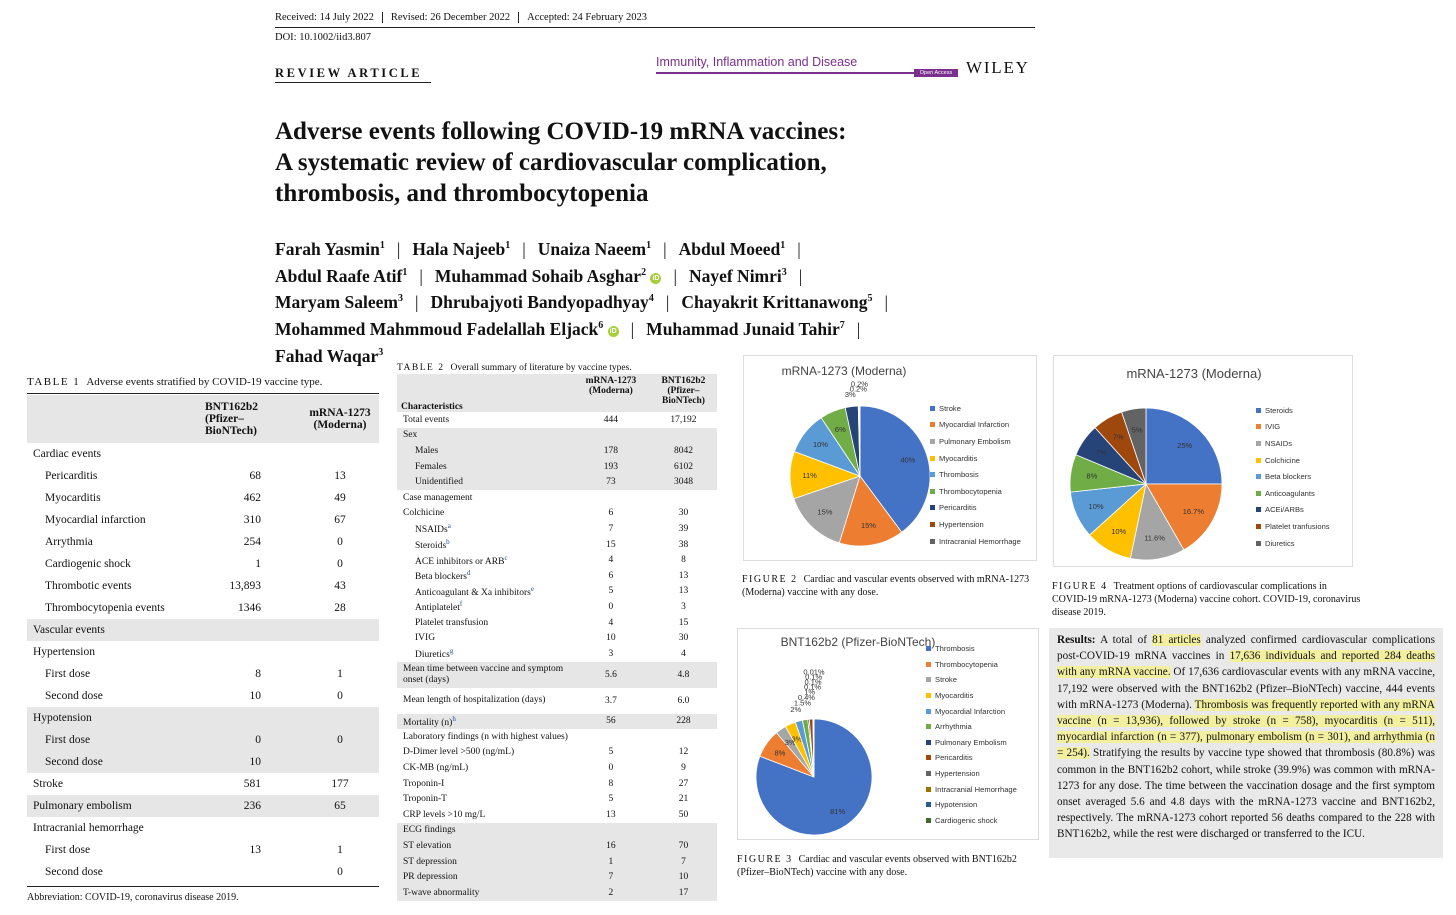 Image resolution: width=1456 pixels, height=915 pixels. Describe the element at coordinates (557, 498) in the screenshot. I see `table2-row: Case management` at that location.